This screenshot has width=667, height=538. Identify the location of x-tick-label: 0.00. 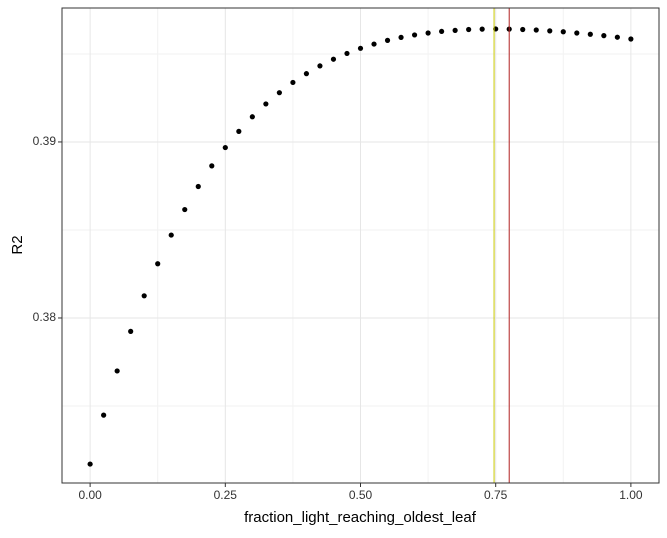
(90, 495).